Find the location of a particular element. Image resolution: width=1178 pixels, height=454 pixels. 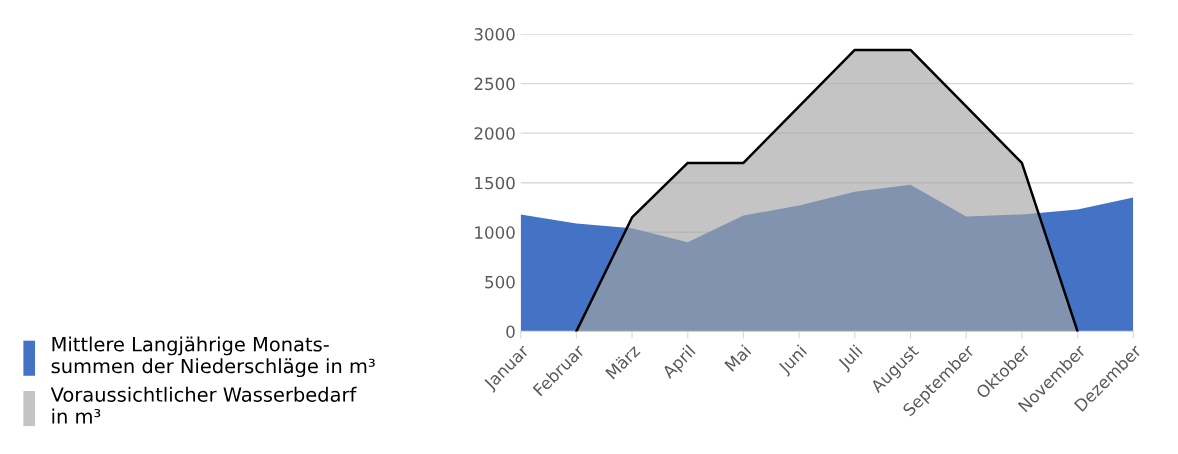

y-tick-label: 2500 is located at coordinates (494, 84).